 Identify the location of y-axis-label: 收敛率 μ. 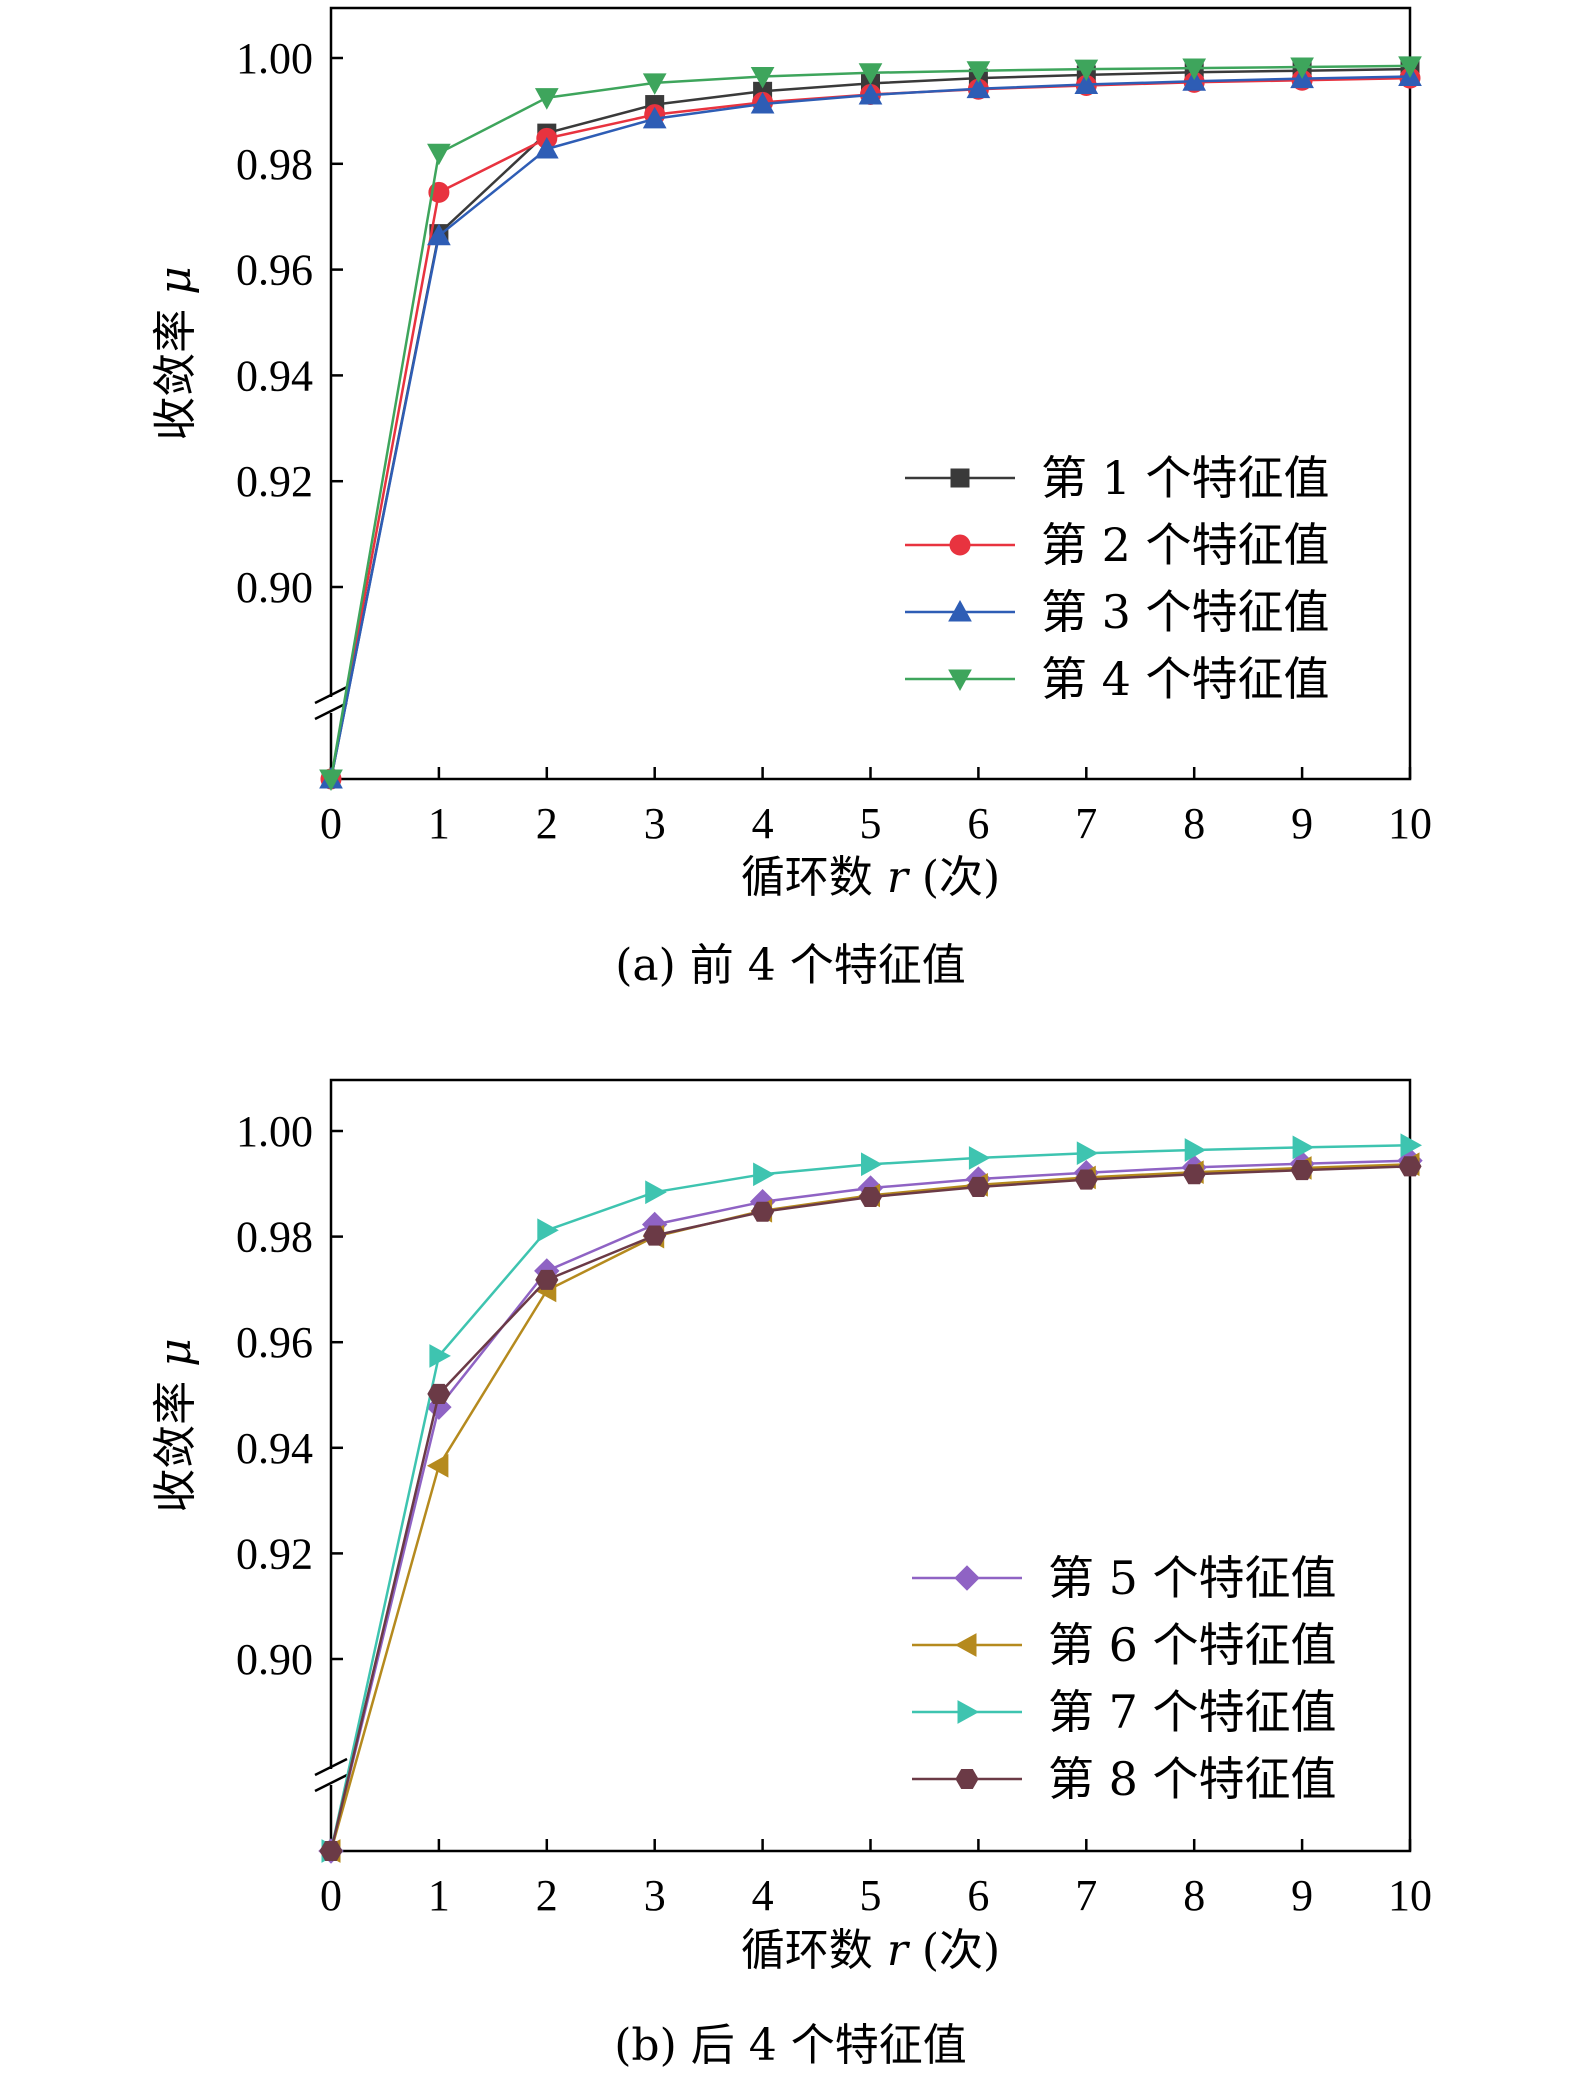
(175, 353).